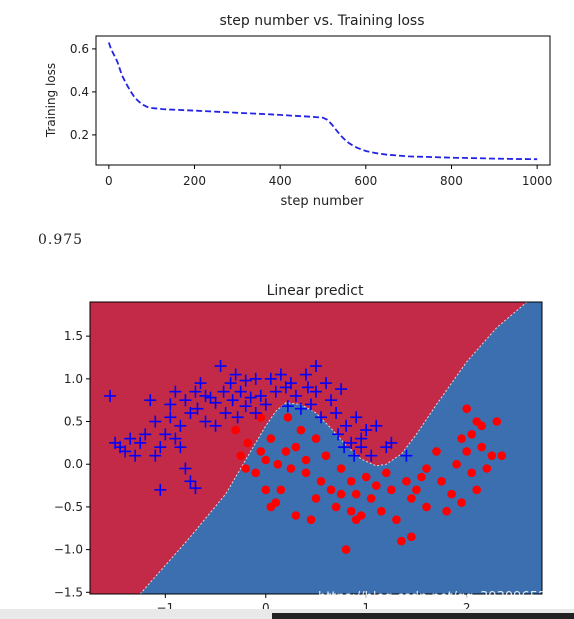 The image size is (574, 619). What do you see at coordinates (73, 422) in the screenshot?
I see `predict-y-tick-label: 0.5` at bounding box center [73, 422].